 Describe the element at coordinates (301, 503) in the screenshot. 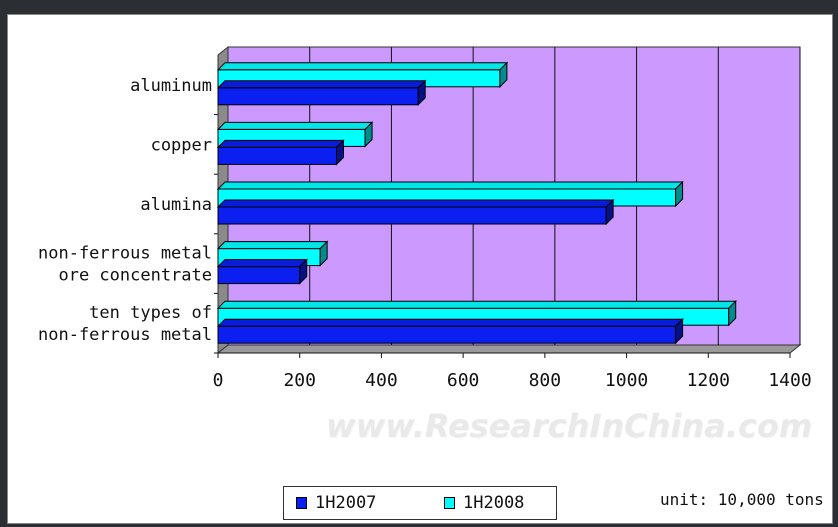

I see `legend-swatch-1h2007` at that location.